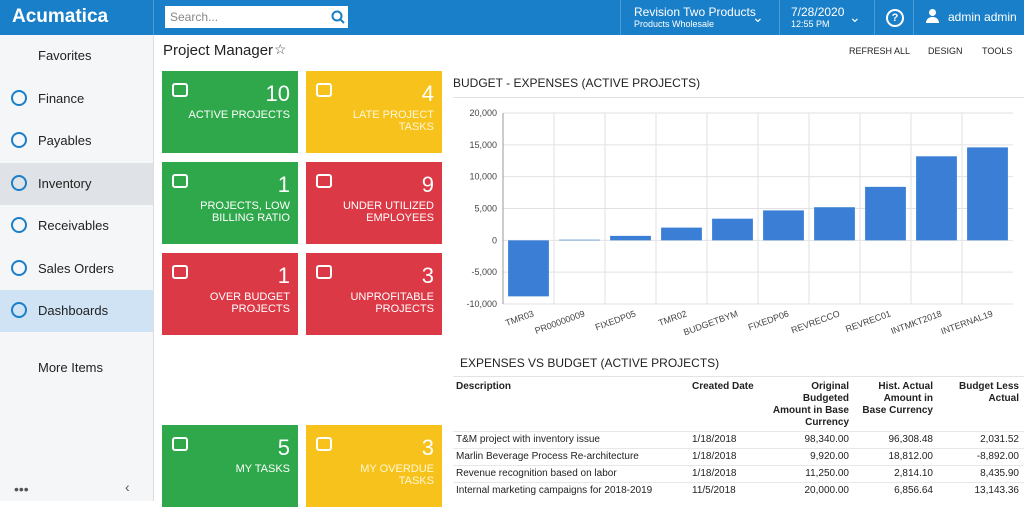  Describe the element at coordinates (374, 112) in the screenshot. I see `tile: 4 LATE PROJECT TASKS` at that location.